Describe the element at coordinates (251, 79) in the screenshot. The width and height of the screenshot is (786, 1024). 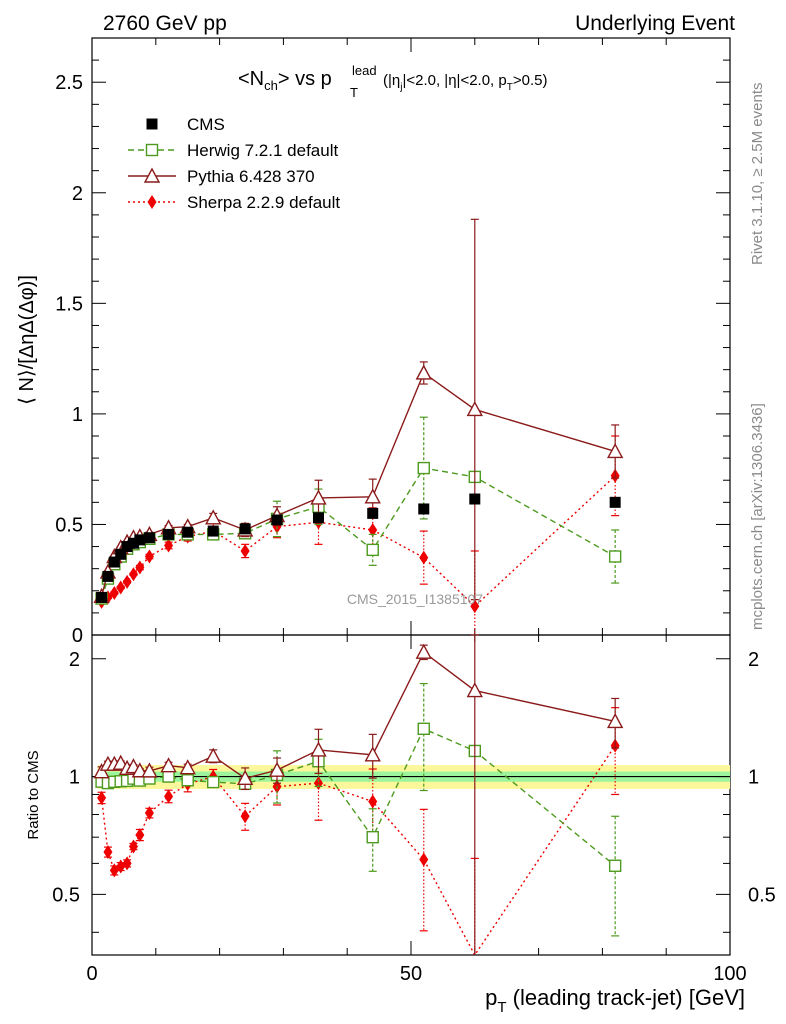
I see `title-nch: <N` at that location.